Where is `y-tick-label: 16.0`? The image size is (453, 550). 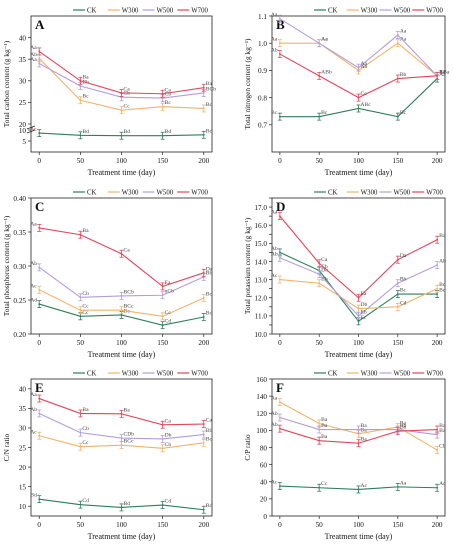
y-tick-label: 16.0 is located at coordinates (260, 226).